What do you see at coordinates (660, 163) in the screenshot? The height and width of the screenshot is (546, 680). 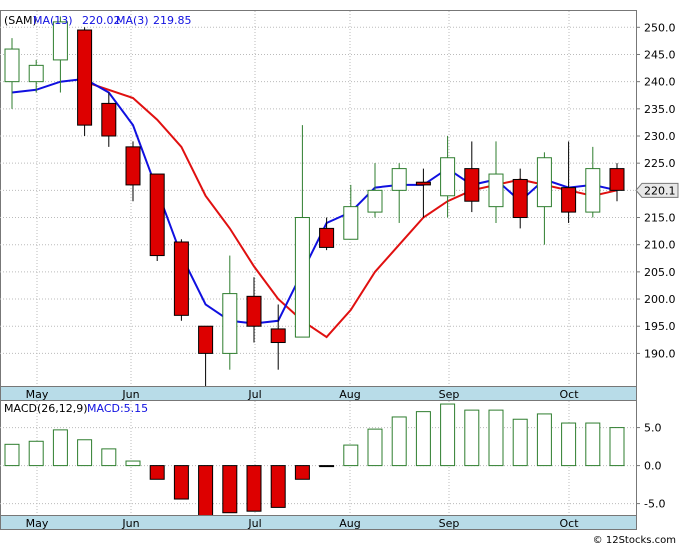 I see `price-y-tick-label: 225.0` at bounding box center [660, 163].